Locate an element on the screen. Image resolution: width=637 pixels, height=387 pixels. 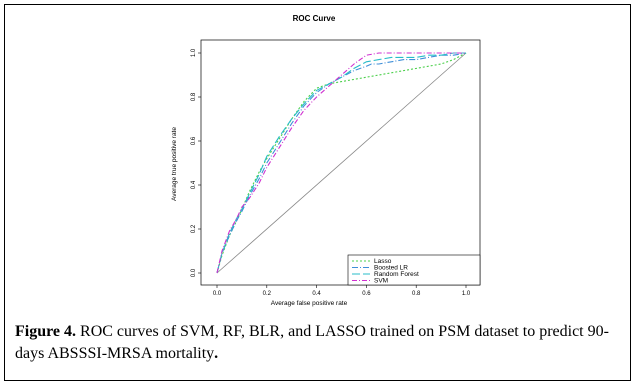
legend-box is located at coordinates (414, 270).